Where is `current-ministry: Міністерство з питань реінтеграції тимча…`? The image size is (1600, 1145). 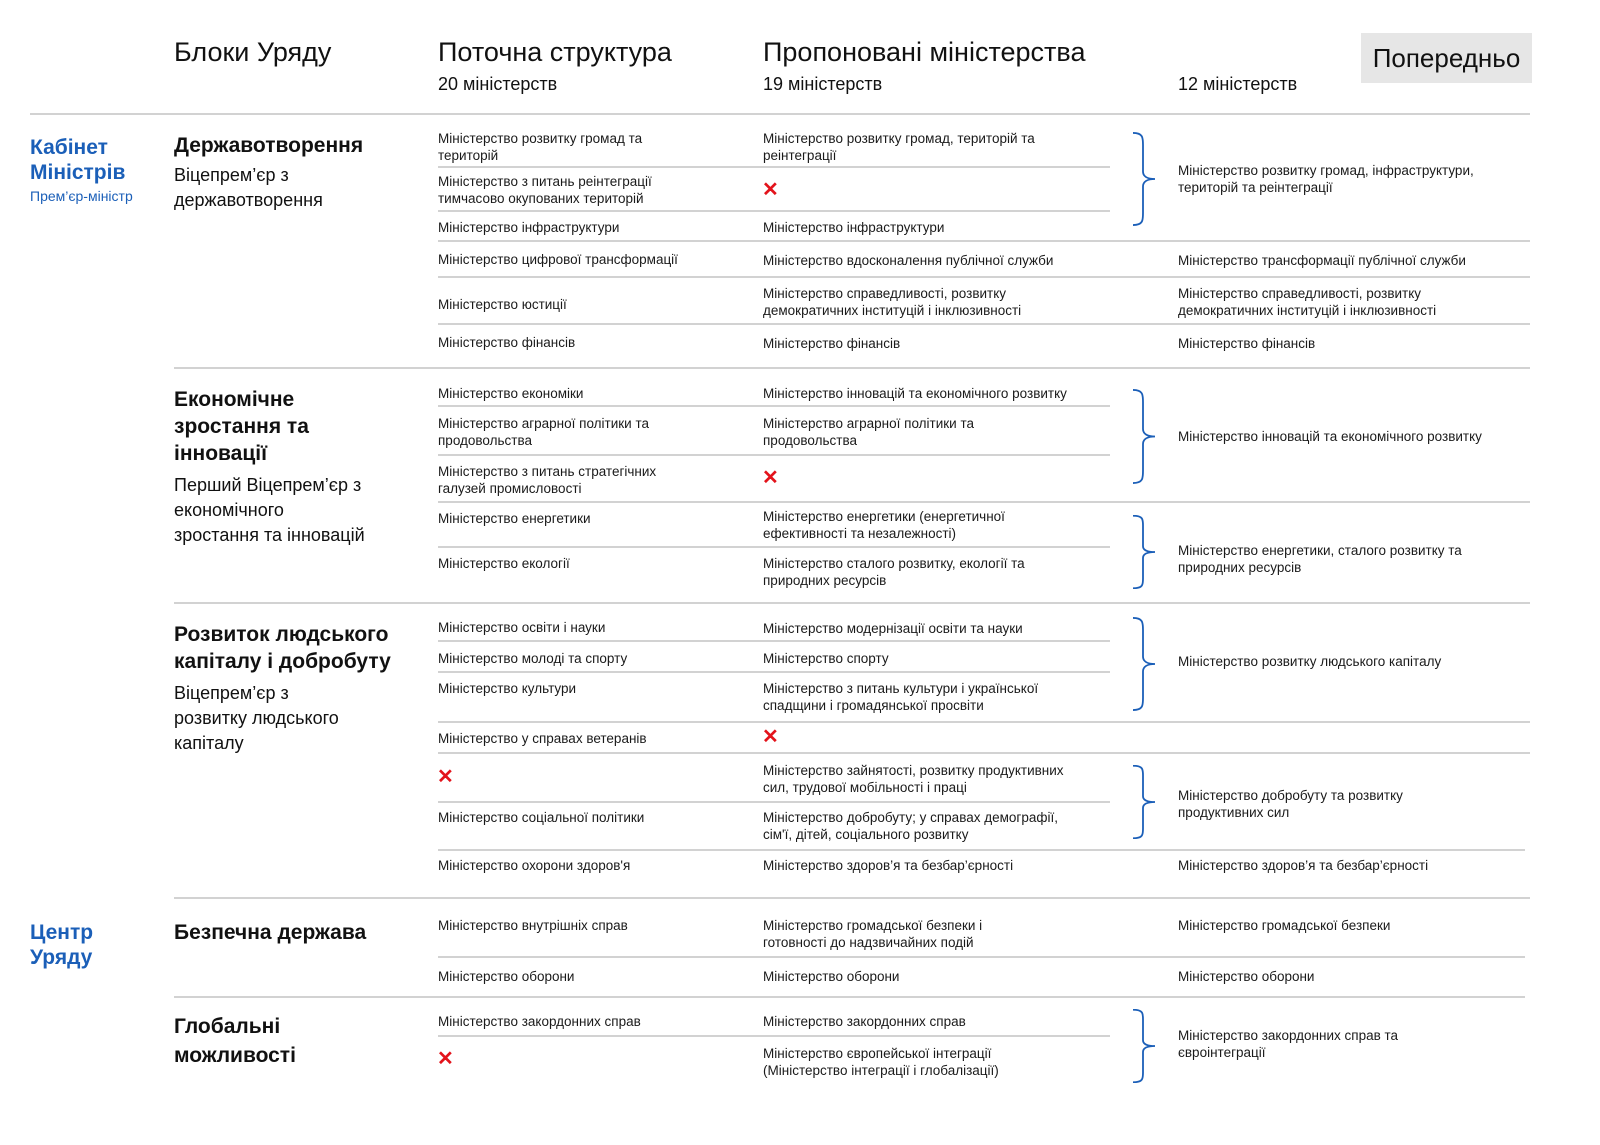
current-ministry: Міністерство з питань реінтеграції тимча… is located at coordinates (545, 190).